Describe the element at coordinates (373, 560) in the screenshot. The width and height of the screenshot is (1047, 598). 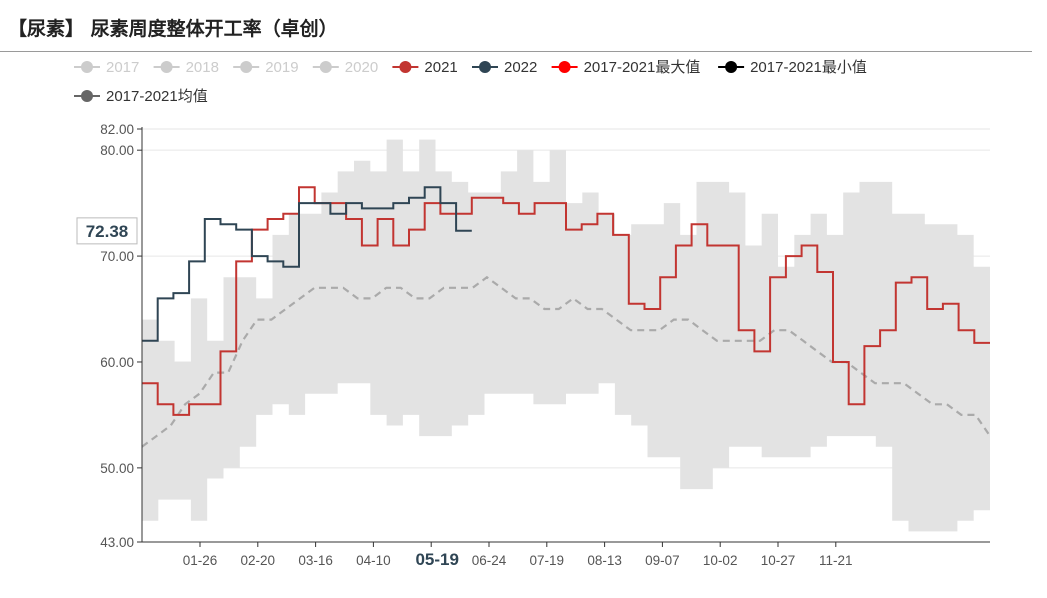
I see `x-tick-label: 04-10` at that location.